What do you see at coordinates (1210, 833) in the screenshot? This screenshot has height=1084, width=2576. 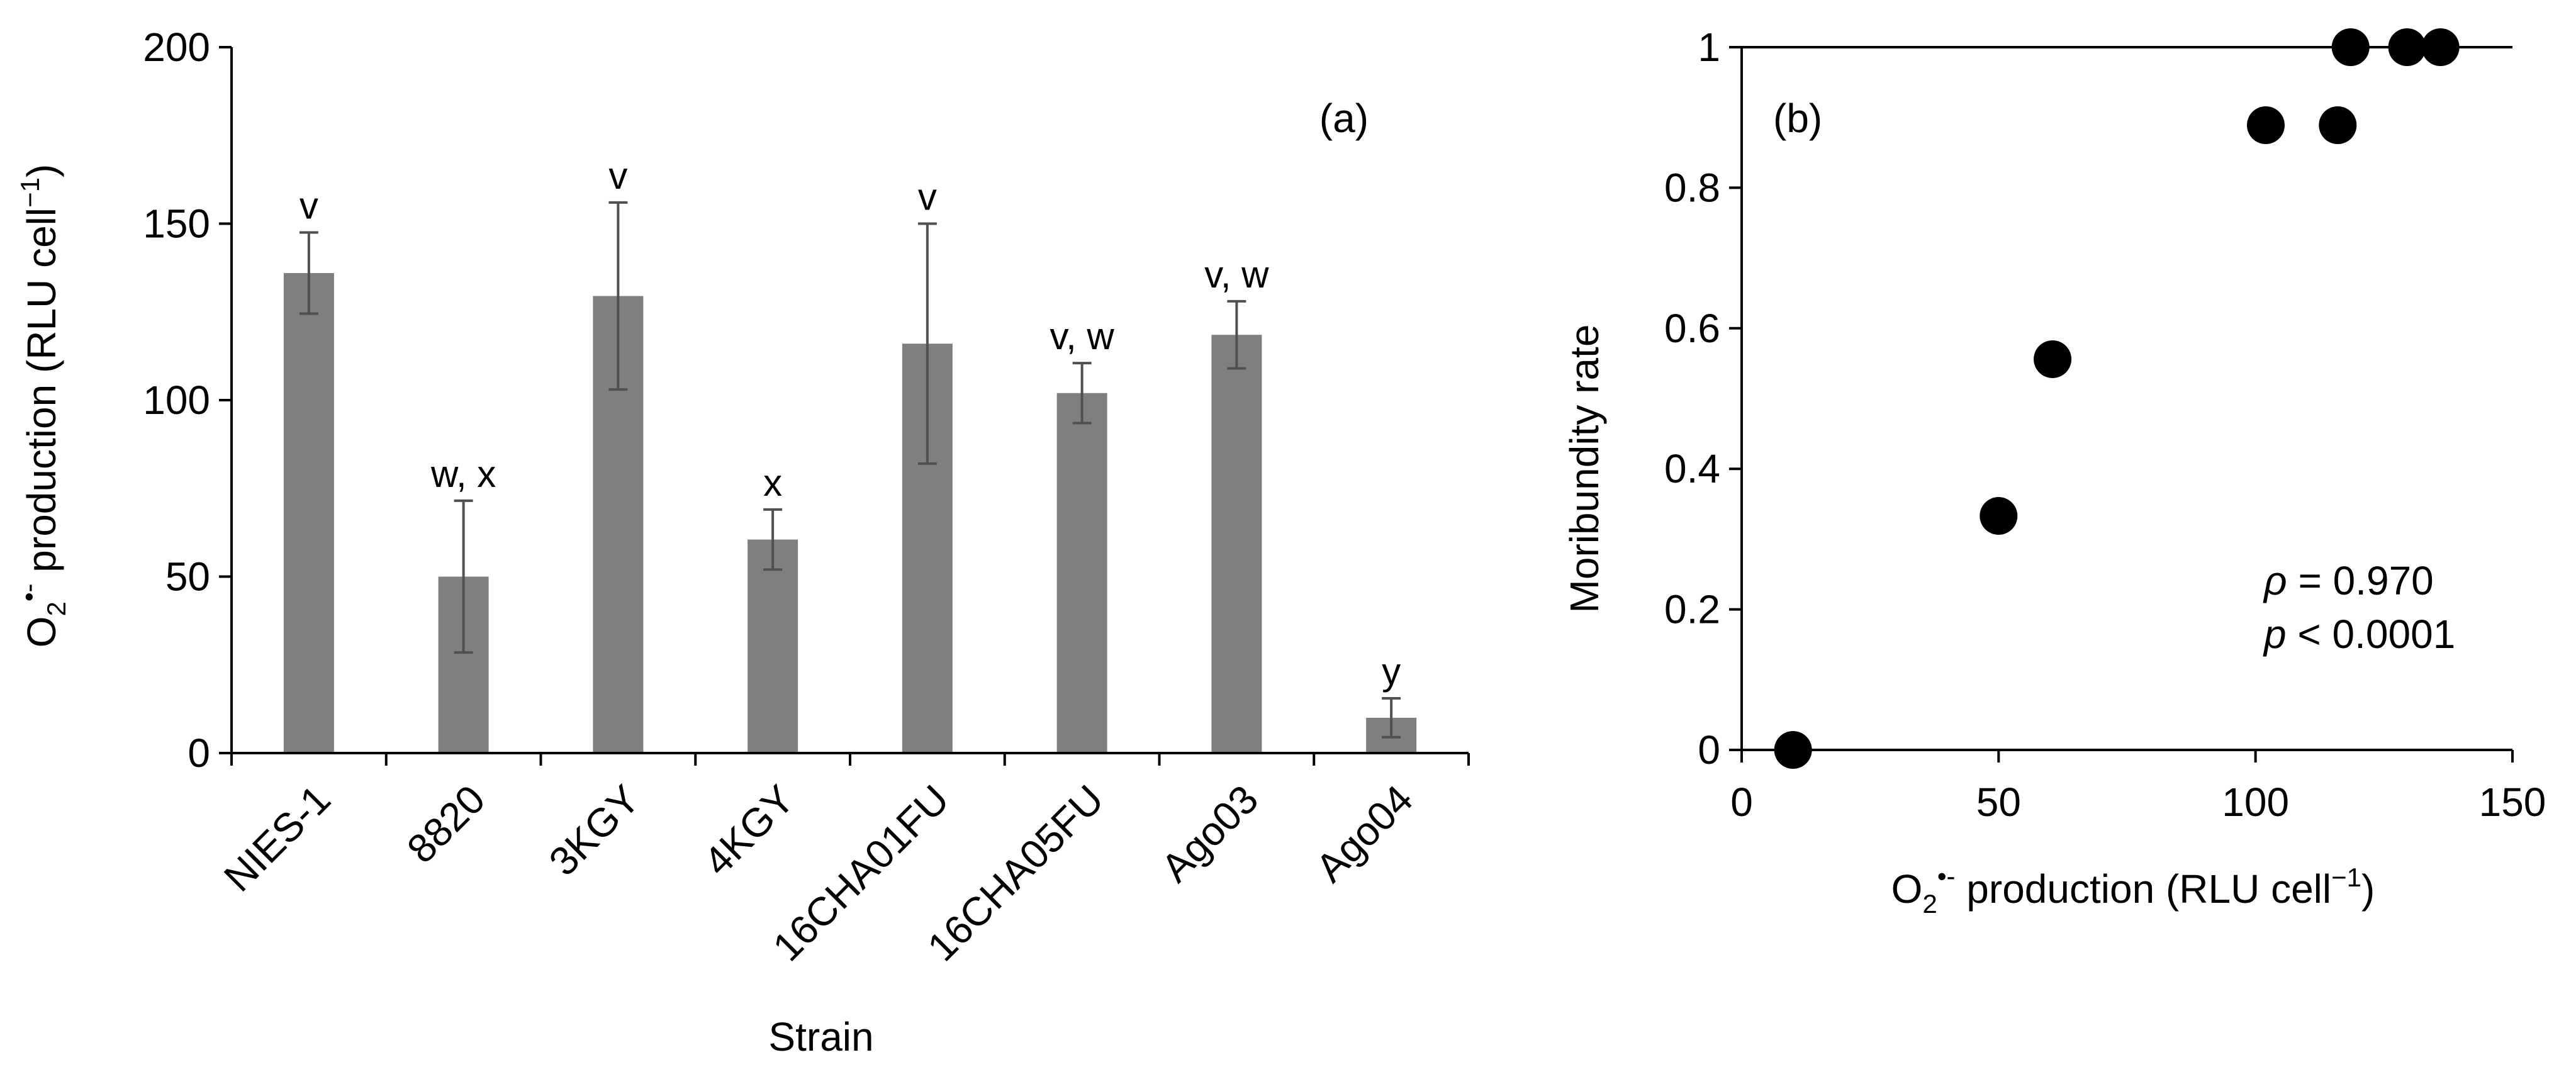 I see `x-tick-label: Ago03` at bounding box center [1210, 833].